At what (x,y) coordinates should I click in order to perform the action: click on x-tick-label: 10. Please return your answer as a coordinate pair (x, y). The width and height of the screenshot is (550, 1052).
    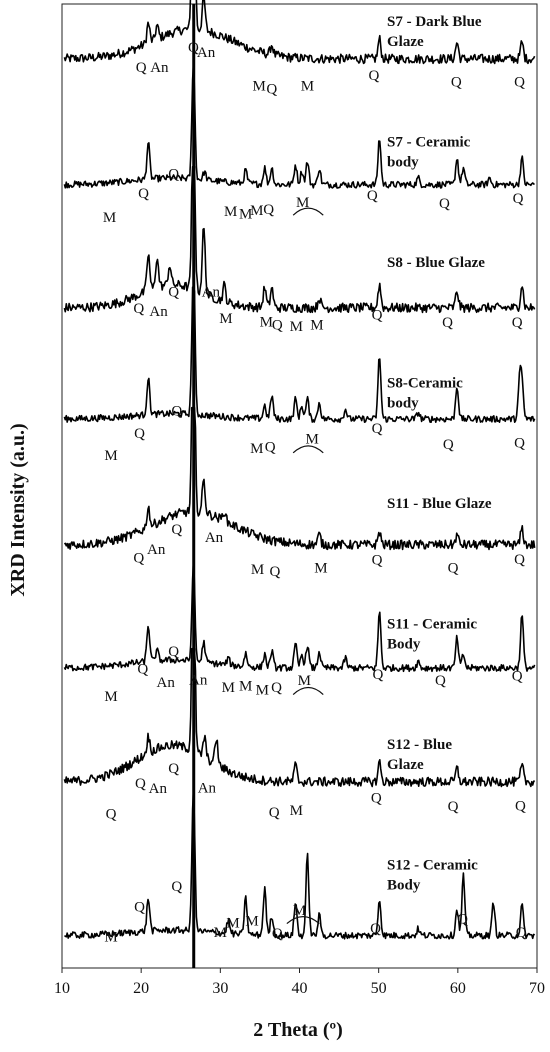
    Looking at the image, I should click on (62, 988).